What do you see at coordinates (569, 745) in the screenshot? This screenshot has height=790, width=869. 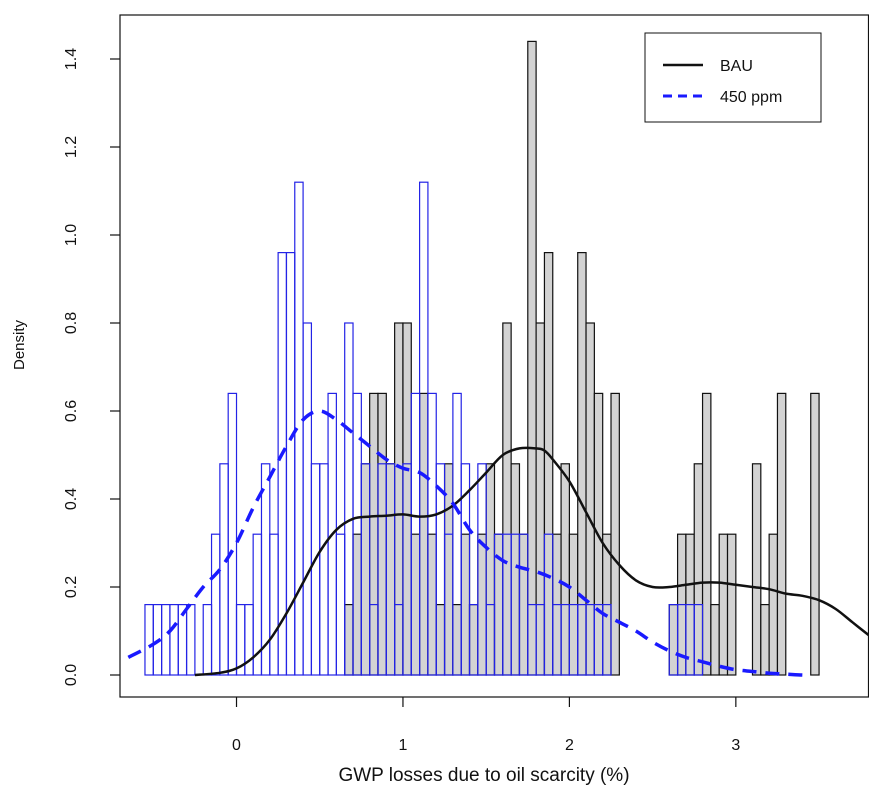 I see `x-tick-label: 2` at bounding box center [569, 745].